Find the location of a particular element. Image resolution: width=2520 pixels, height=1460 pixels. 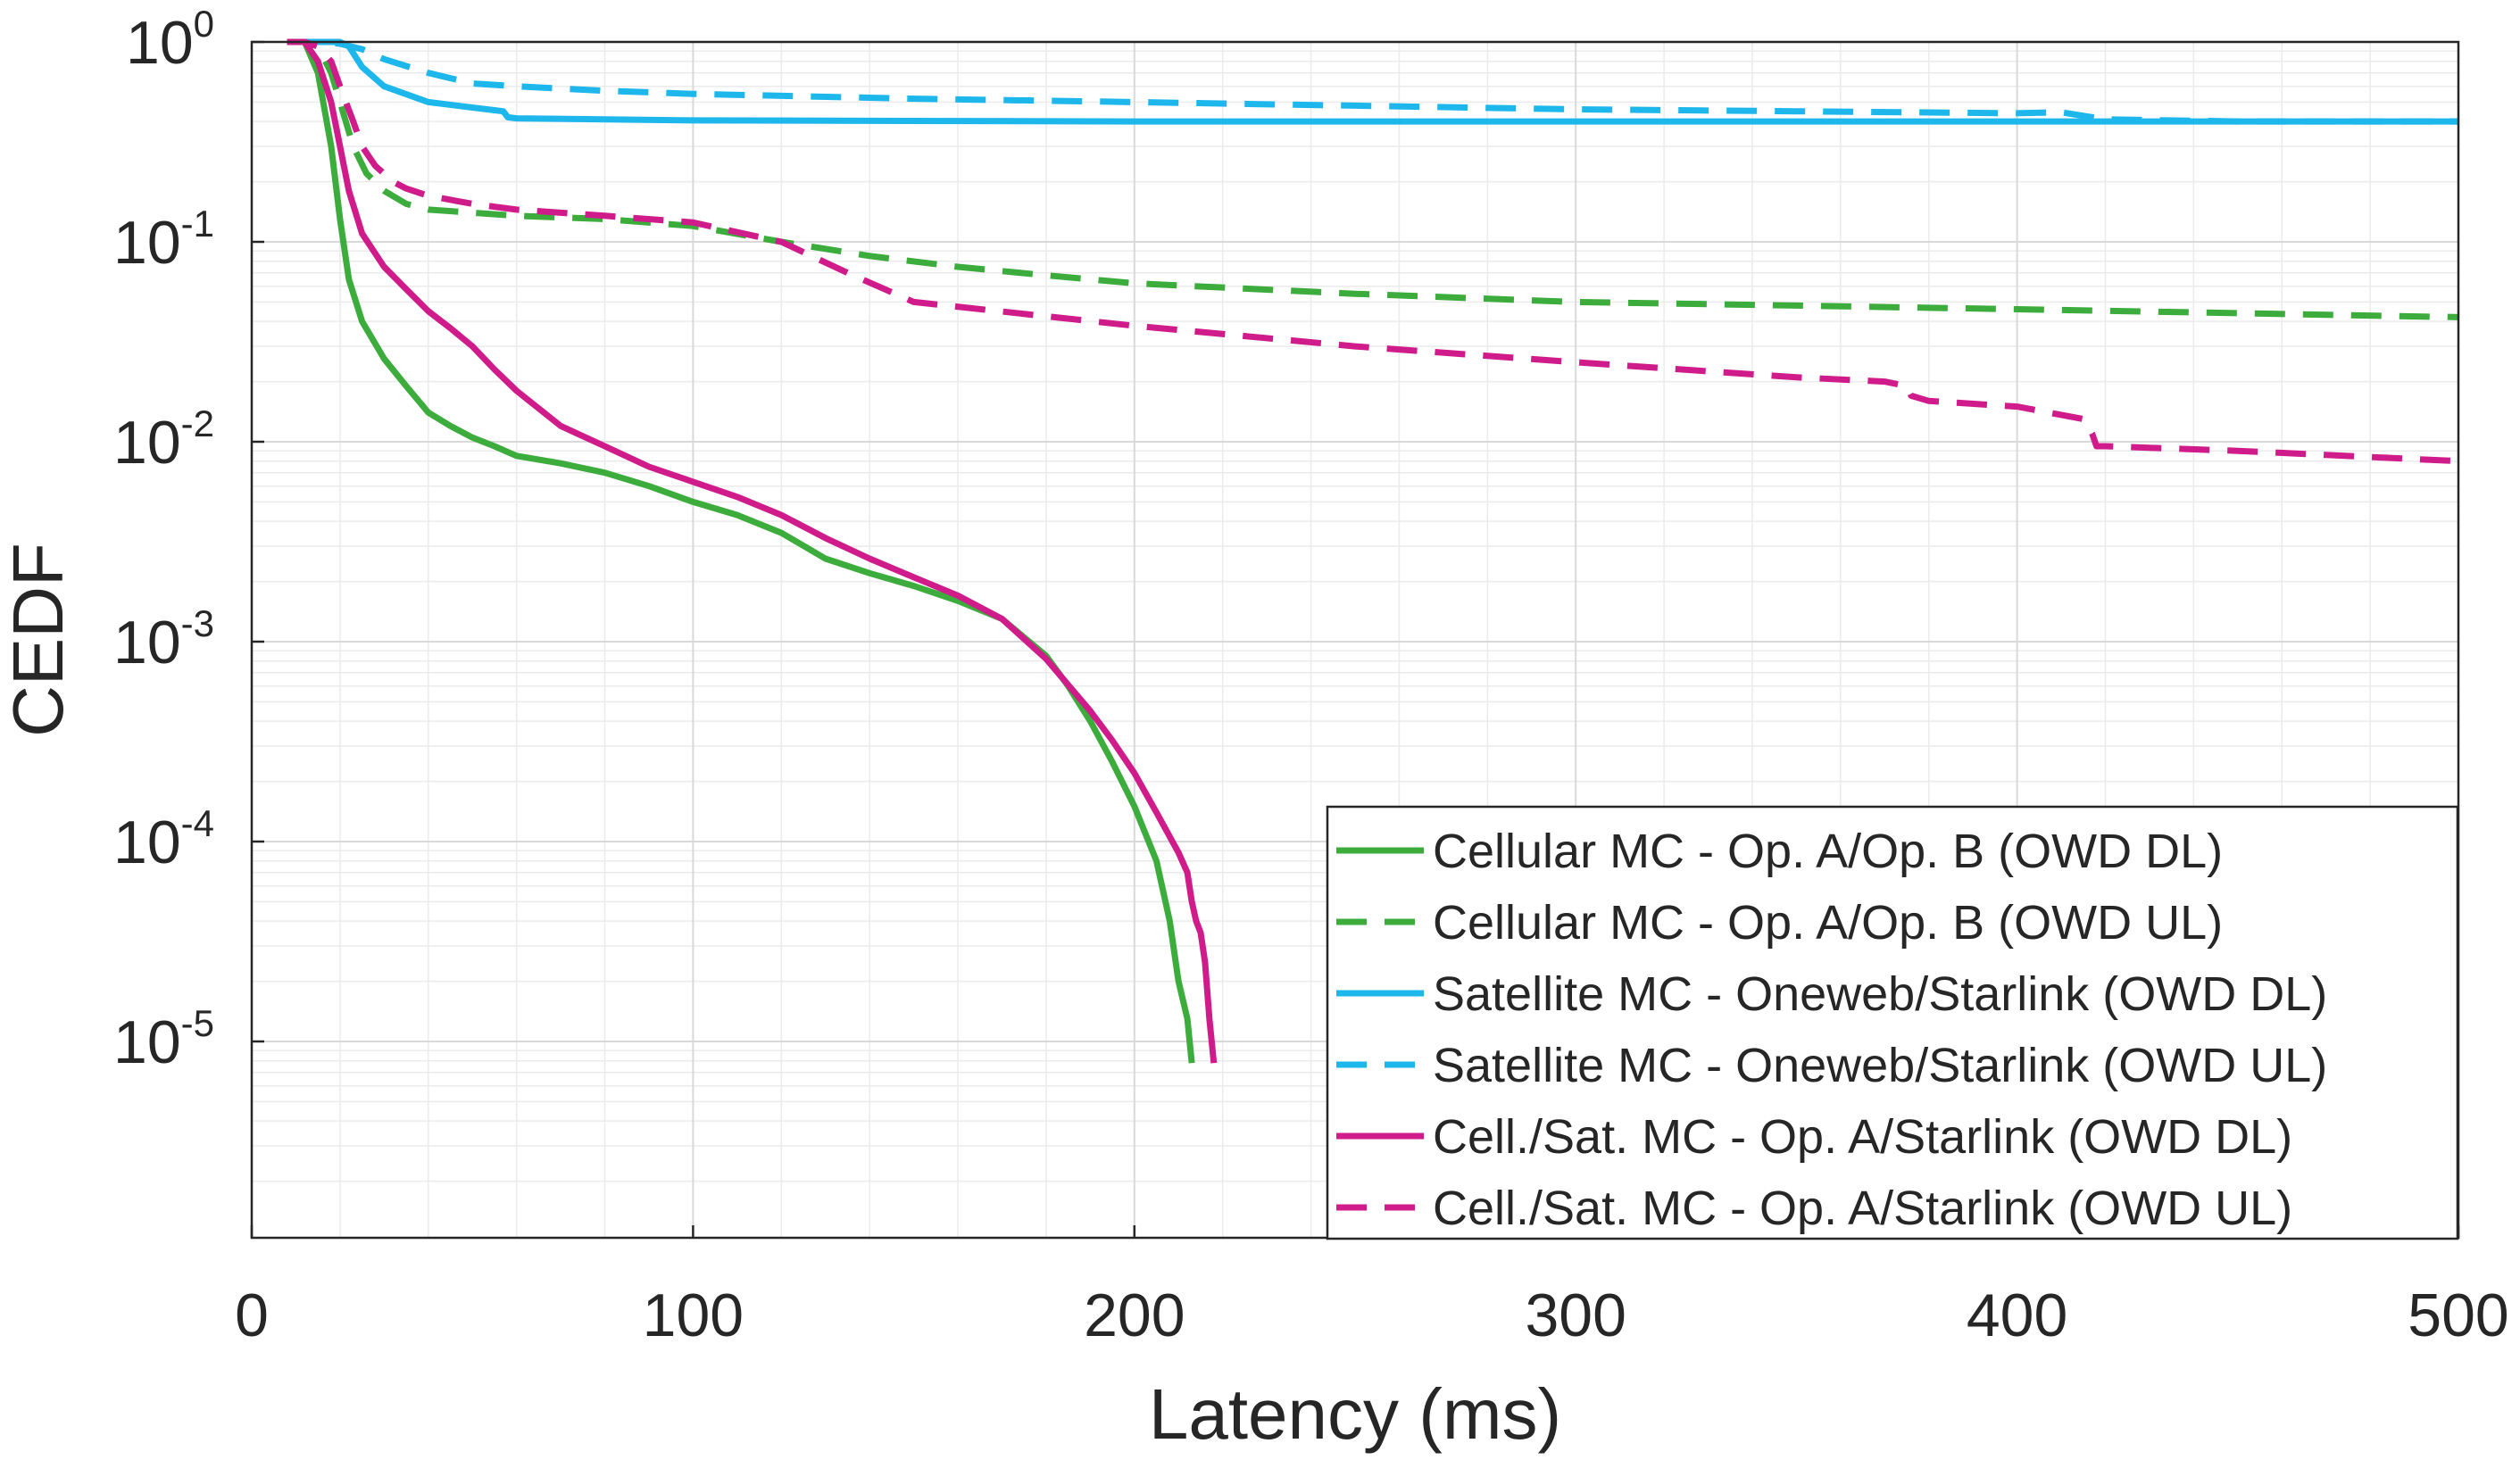

legend-label-4: Satellite MC - Oneweb/Starlink (OWD UL) is located at coordinates (1880, 1065).